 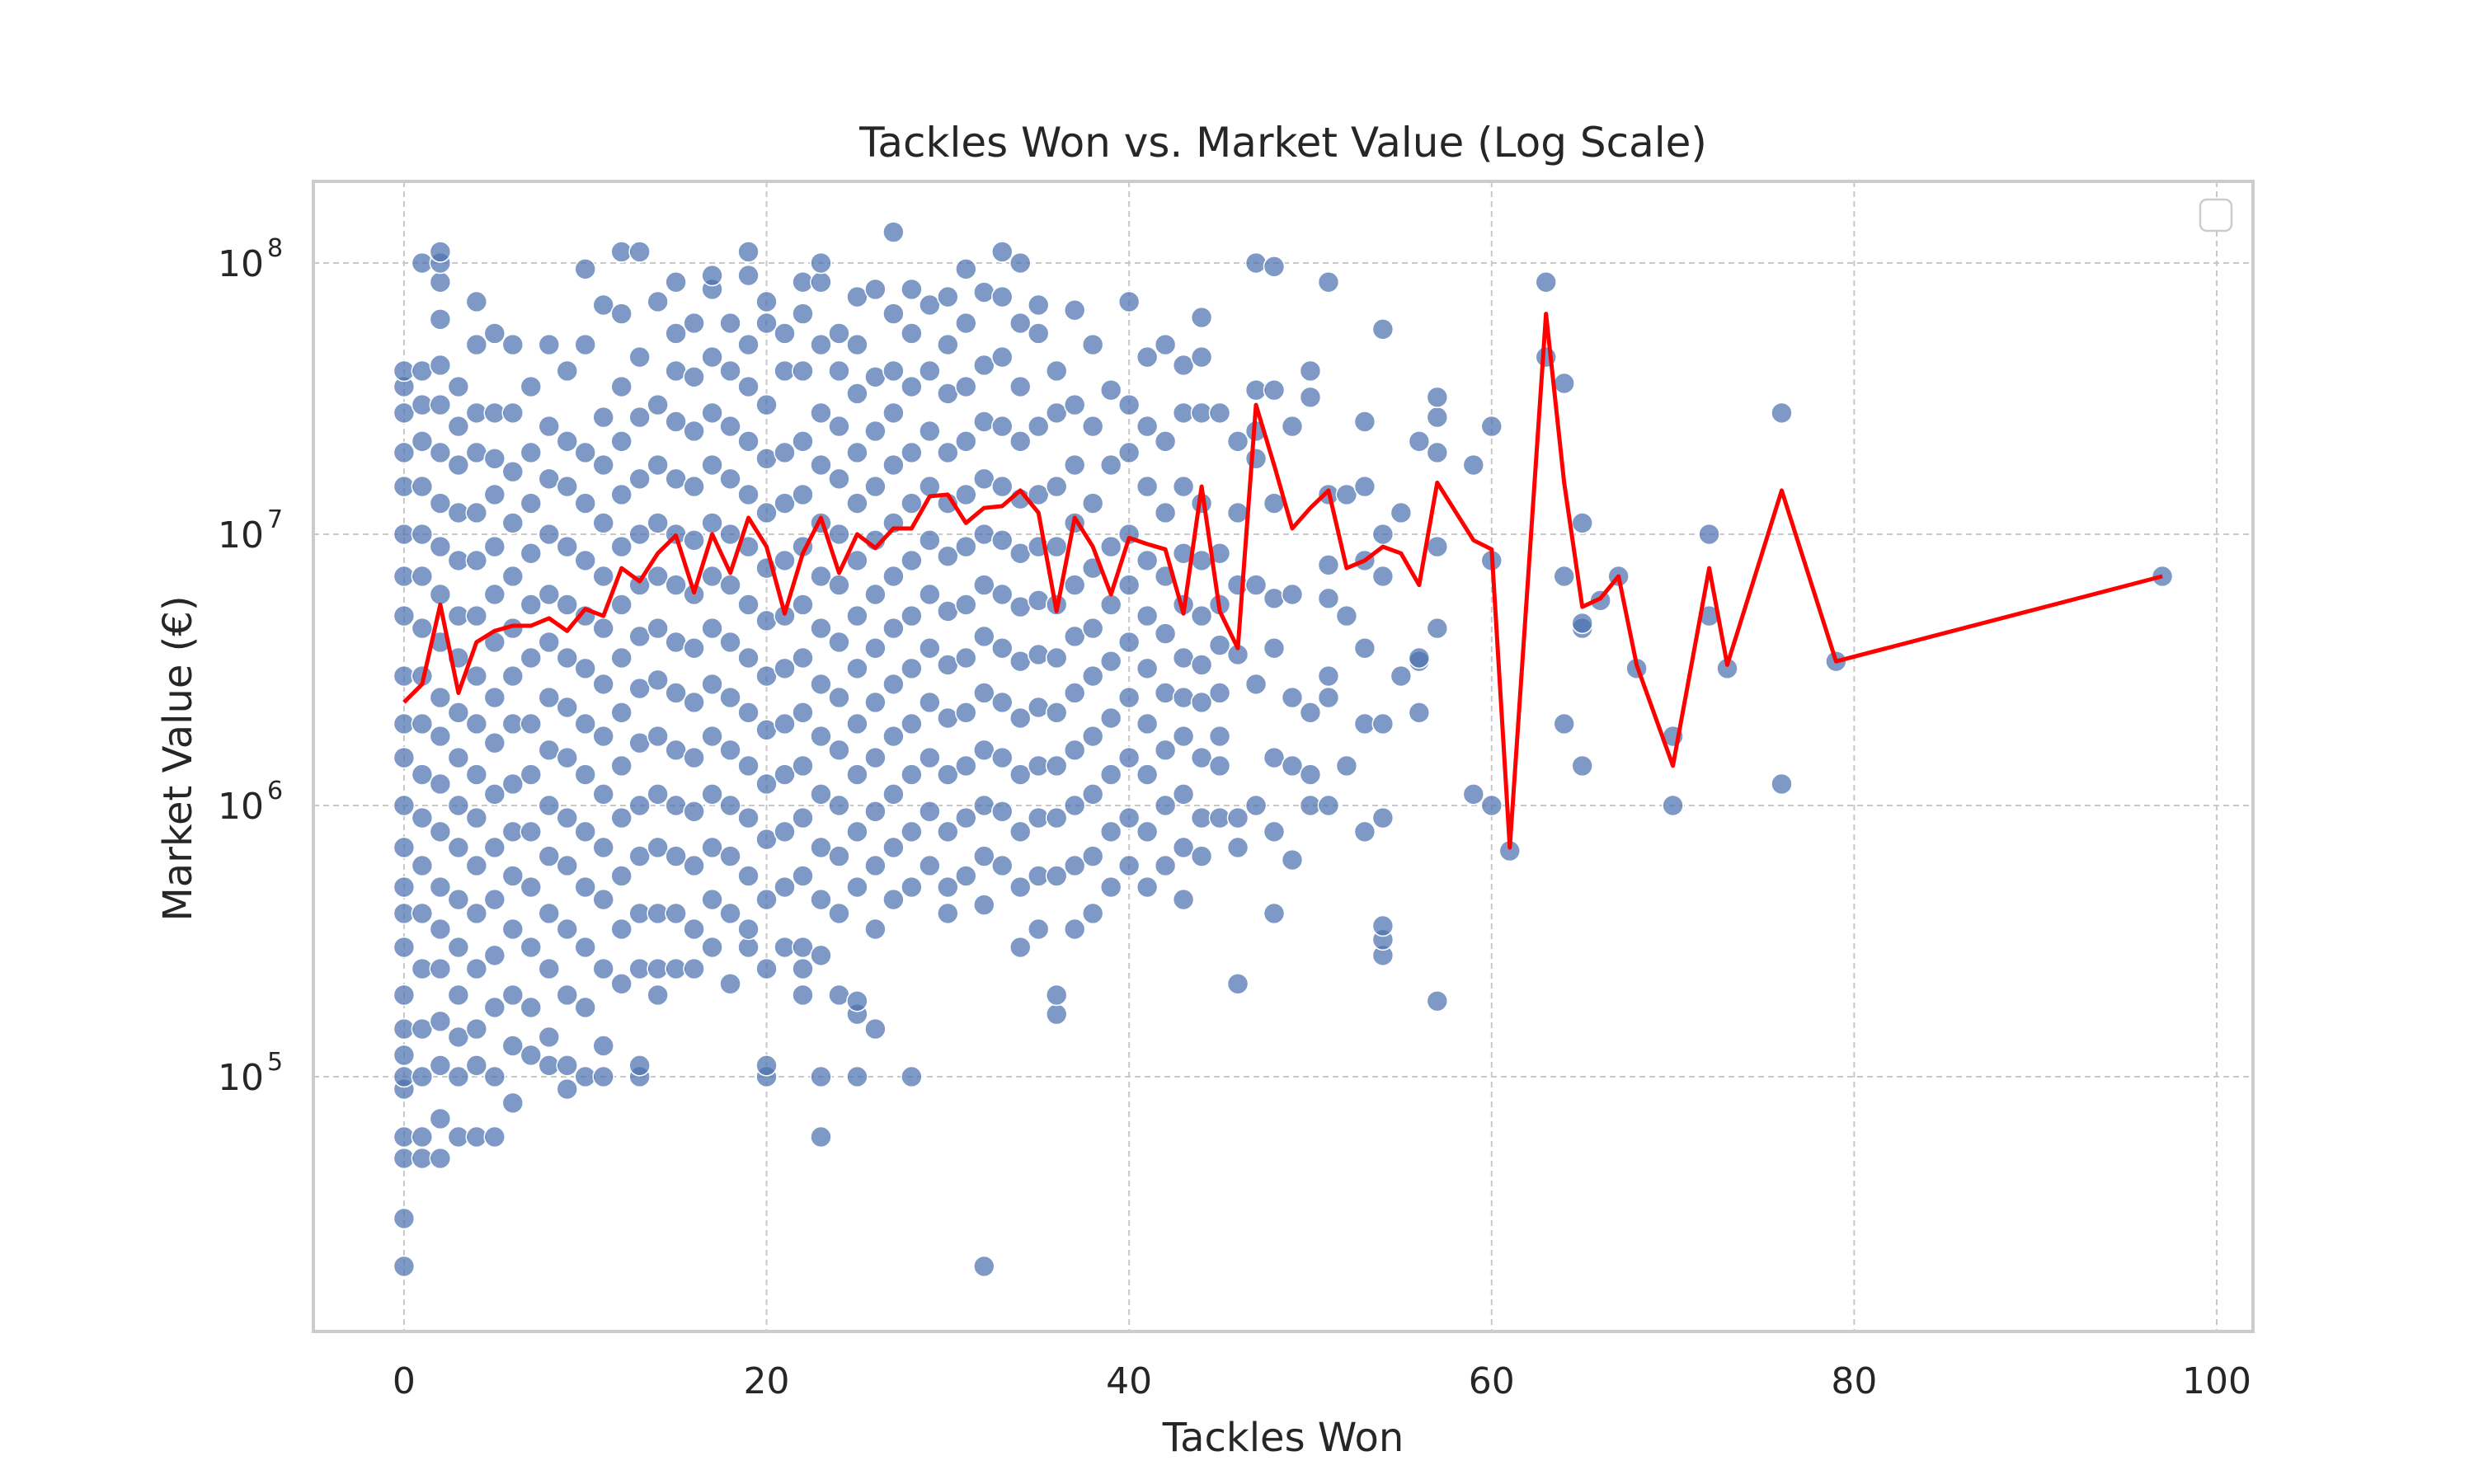 I want to click on x-axis-label: Tackles Won, so click(x=1283, y=1438).